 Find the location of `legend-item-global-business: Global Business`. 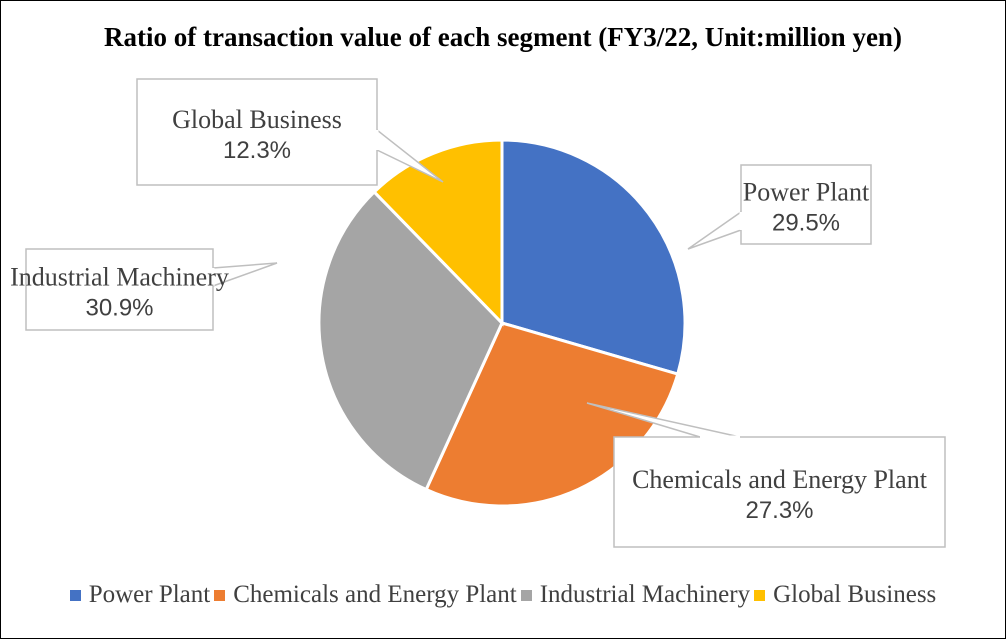

legend-item-global-business: Global Business is located at coordinates (845, 595).